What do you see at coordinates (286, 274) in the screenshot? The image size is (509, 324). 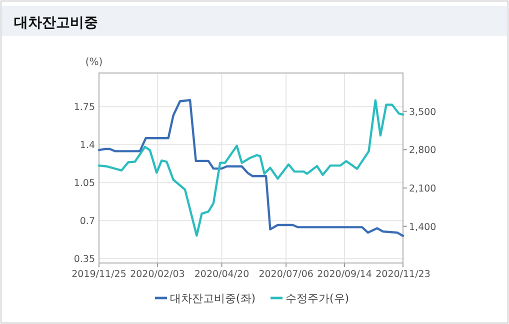 I see `x-tick-label: 2020/07/06` at bounding box center [286, 274].